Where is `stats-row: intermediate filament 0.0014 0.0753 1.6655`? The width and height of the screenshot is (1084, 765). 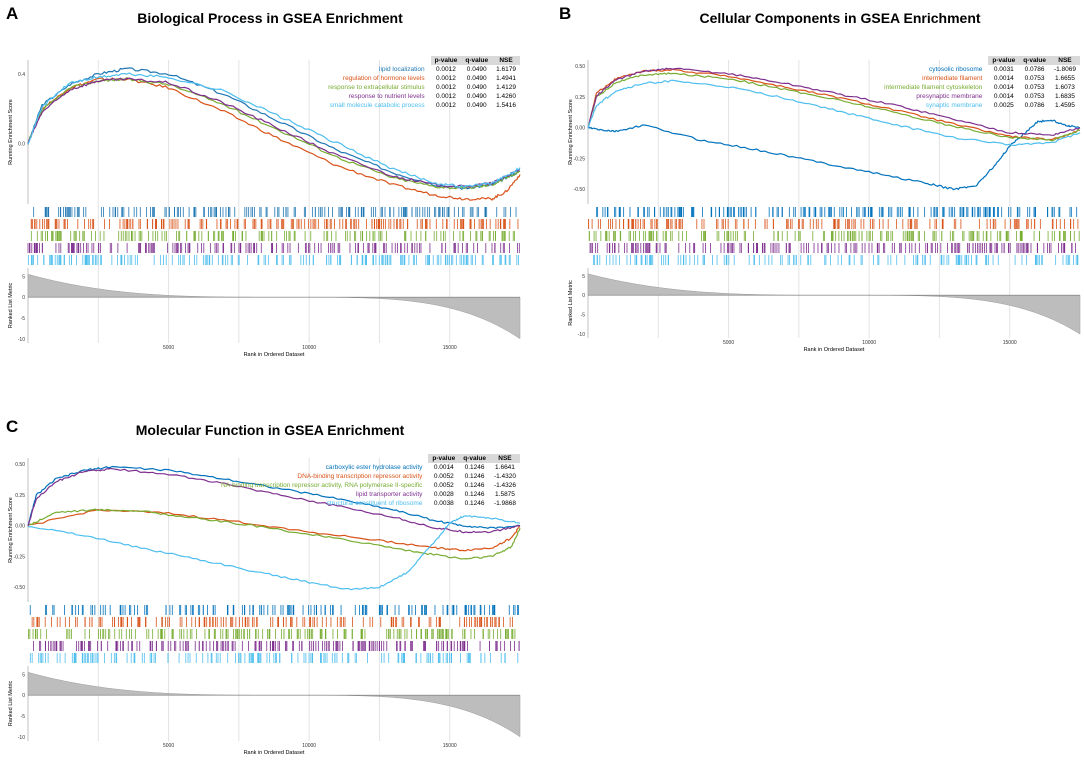
stats-row: intermediate filament 0.0014 0.0753 1.6655 is located at coordinates (980, 78).